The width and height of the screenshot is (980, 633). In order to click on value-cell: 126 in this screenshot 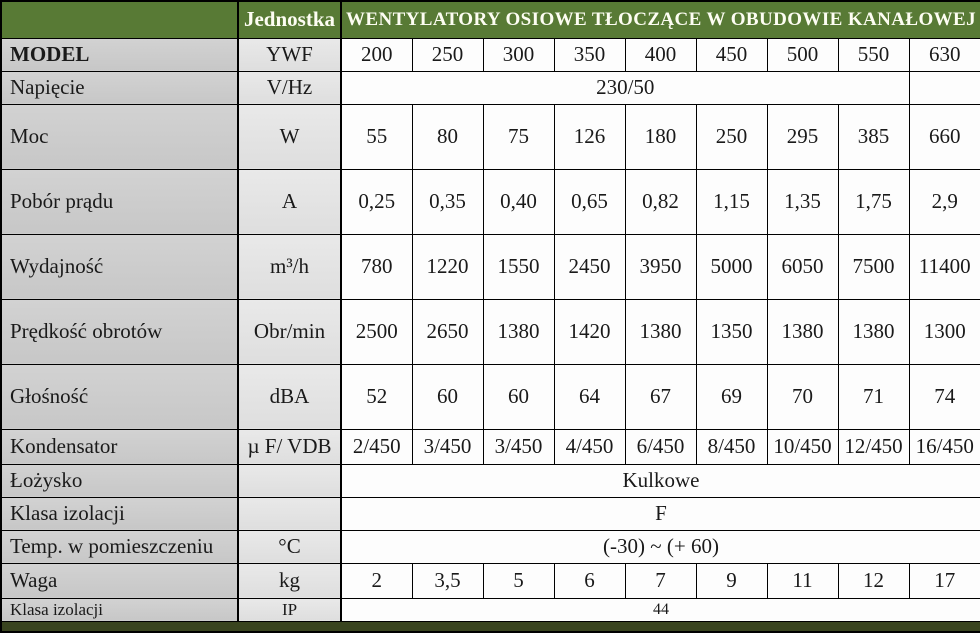, I will do `click(589, 136)`.